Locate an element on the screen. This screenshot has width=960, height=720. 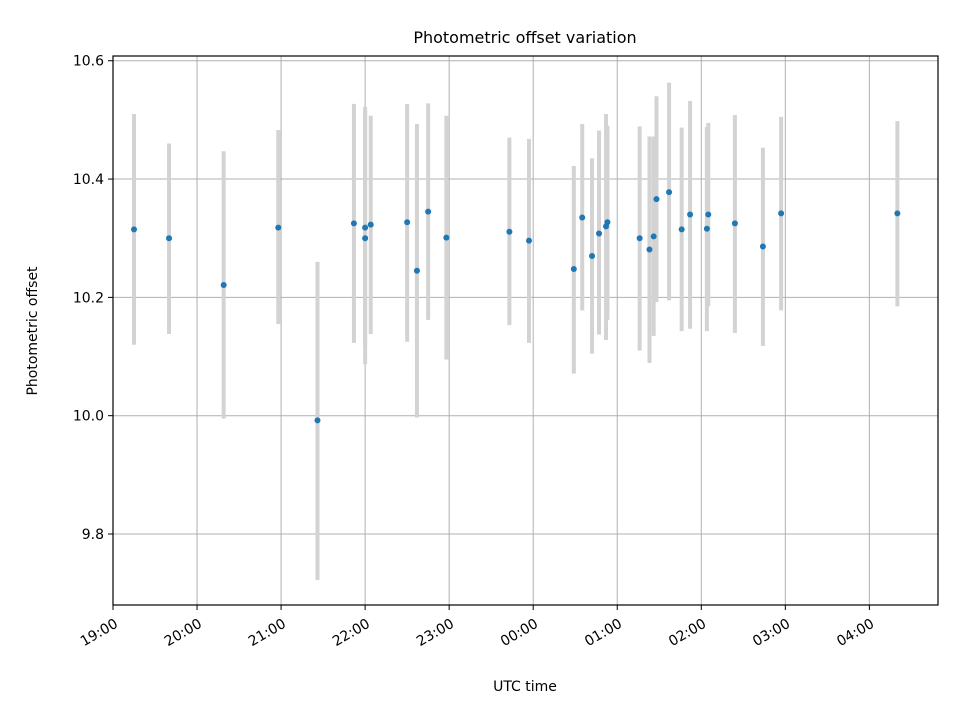
y-tick-label: 10.0 is located at coordinates (88, 417).